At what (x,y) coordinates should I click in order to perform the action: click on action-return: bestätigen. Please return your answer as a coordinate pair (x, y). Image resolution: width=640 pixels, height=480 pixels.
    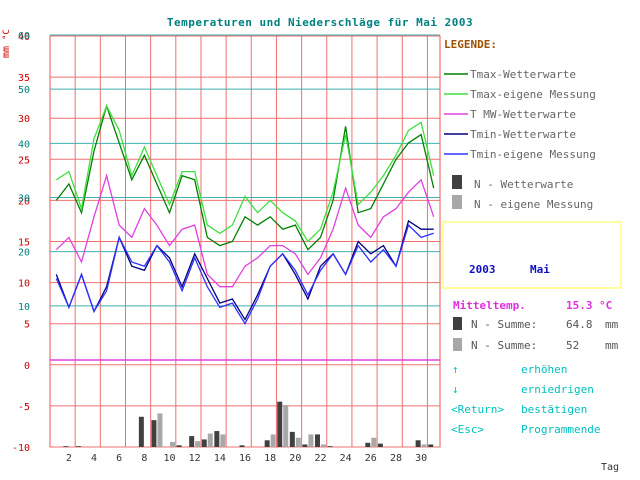
    Looking at the image, I should click on (554, 409).